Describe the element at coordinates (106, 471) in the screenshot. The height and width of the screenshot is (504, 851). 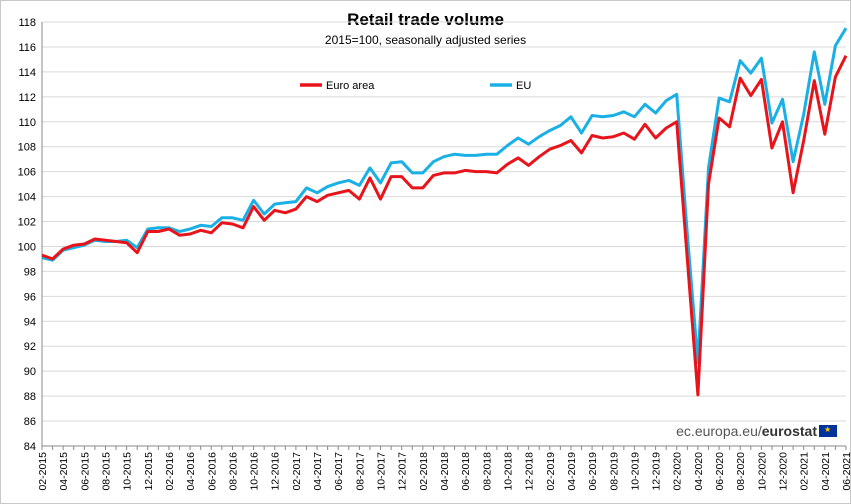
I see `x-tick-label: 08-2015` at that location.